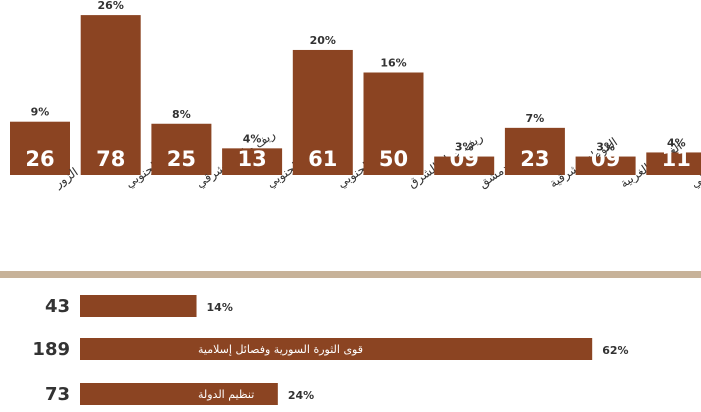  I want to click on region-value-label: 50, so click(393, 159).